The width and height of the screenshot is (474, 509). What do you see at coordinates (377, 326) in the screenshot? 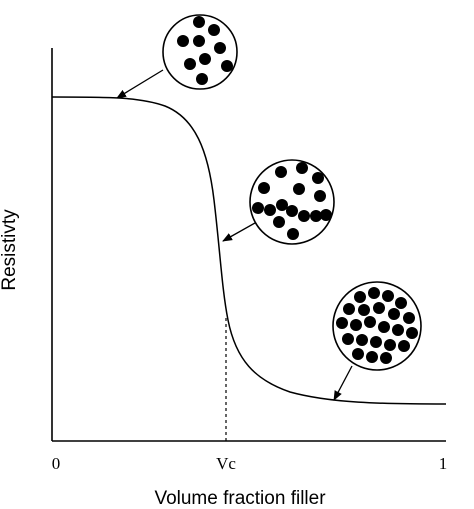
I see `inset-high-filler` at bounding box center [377, 326].